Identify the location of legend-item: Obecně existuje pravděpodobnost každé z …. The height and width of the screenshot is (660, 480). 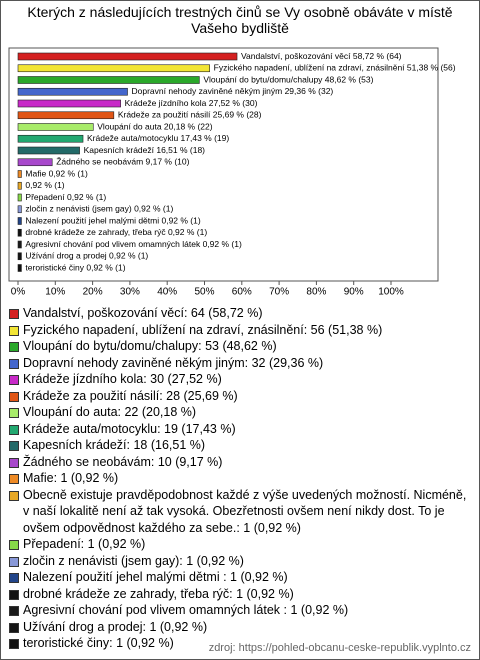
(240, 512).